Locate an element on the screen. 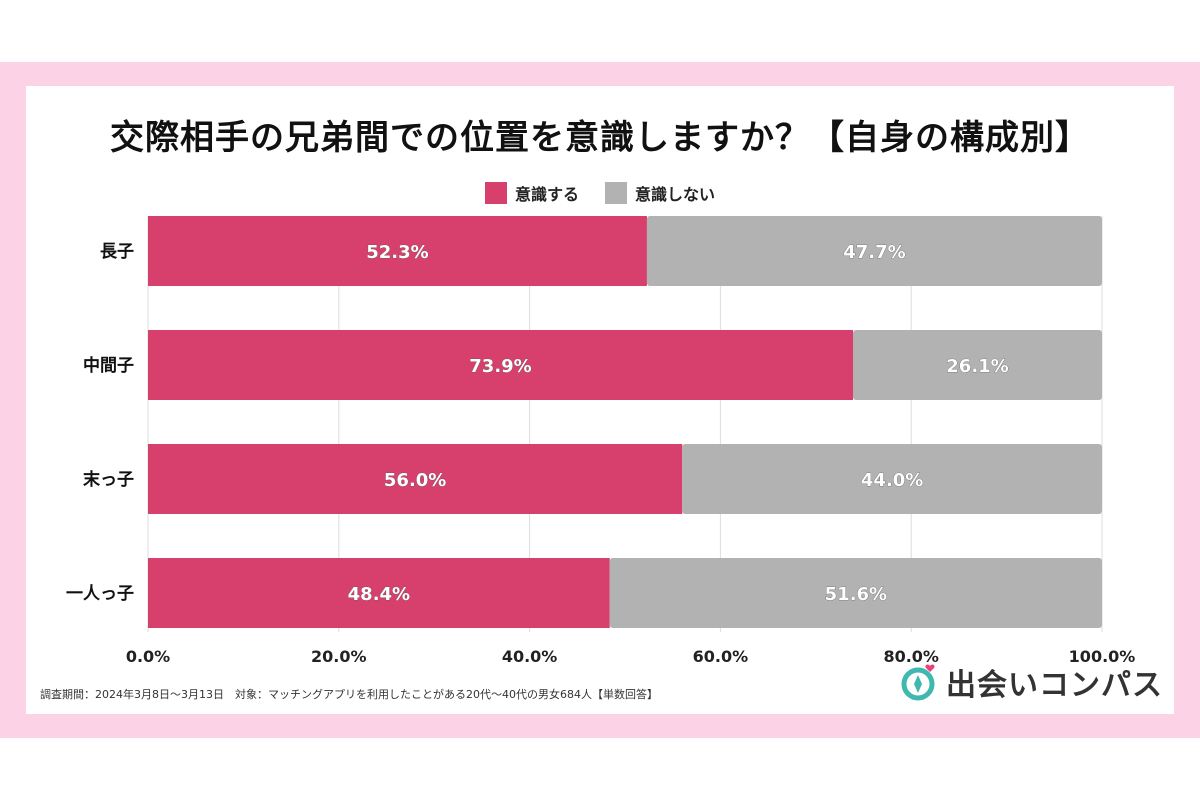 The height and width of the screenshot is (800, 1200). x-tick-label: 80.0% is located at coordinates (911, 656).